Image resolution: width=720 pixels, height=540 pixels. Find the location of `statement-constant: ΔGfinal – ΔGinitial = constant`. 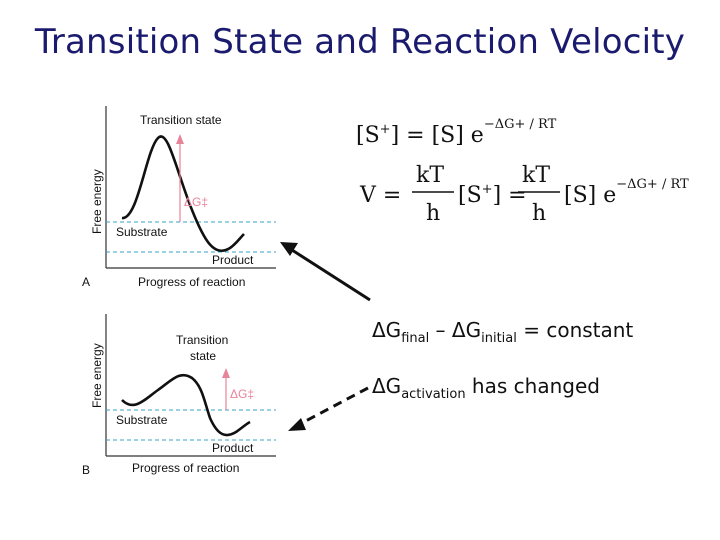

statement-constant: ΔGfinal – ΔGinitial = constant is located at coordinates (503, 332).